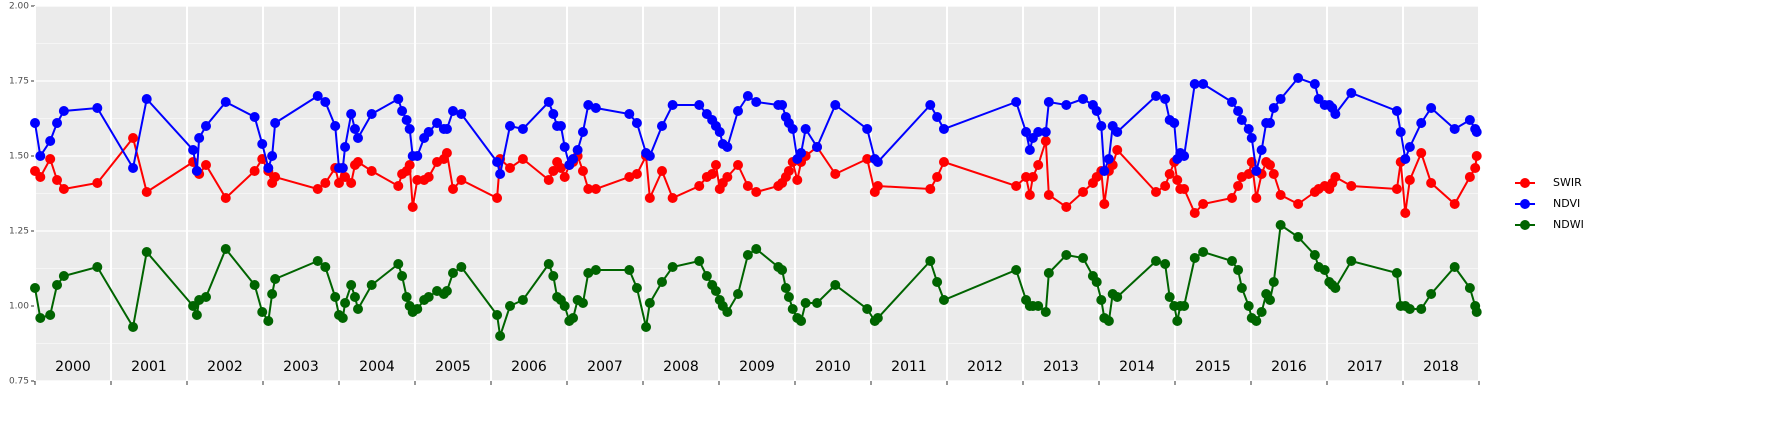 This screenshot has height=442, width=1773. I want to click on y-tick-label: 2.00, so click(19, 7).